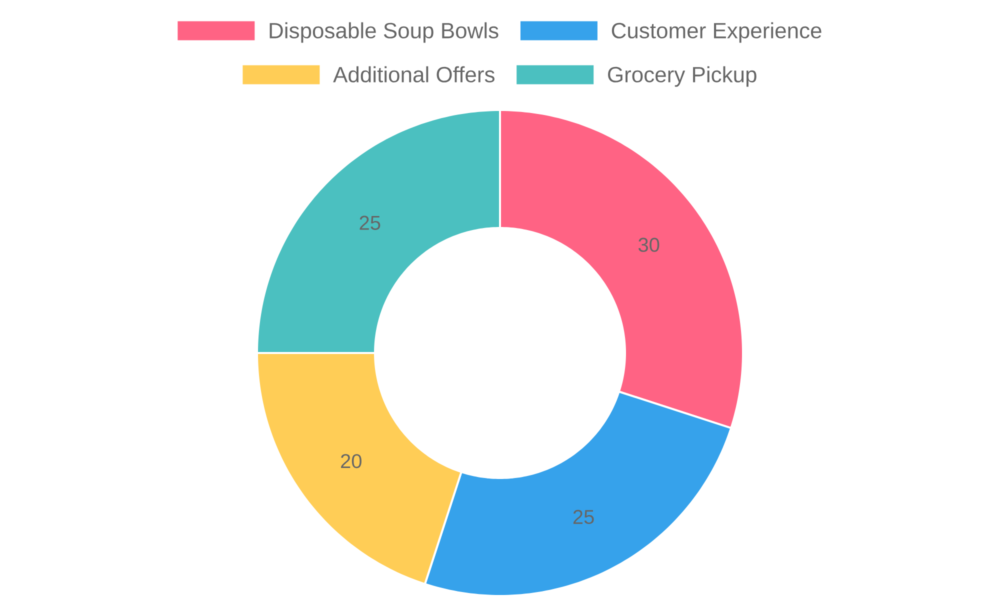  I want to click on data-label: 30, so click(649, 245).